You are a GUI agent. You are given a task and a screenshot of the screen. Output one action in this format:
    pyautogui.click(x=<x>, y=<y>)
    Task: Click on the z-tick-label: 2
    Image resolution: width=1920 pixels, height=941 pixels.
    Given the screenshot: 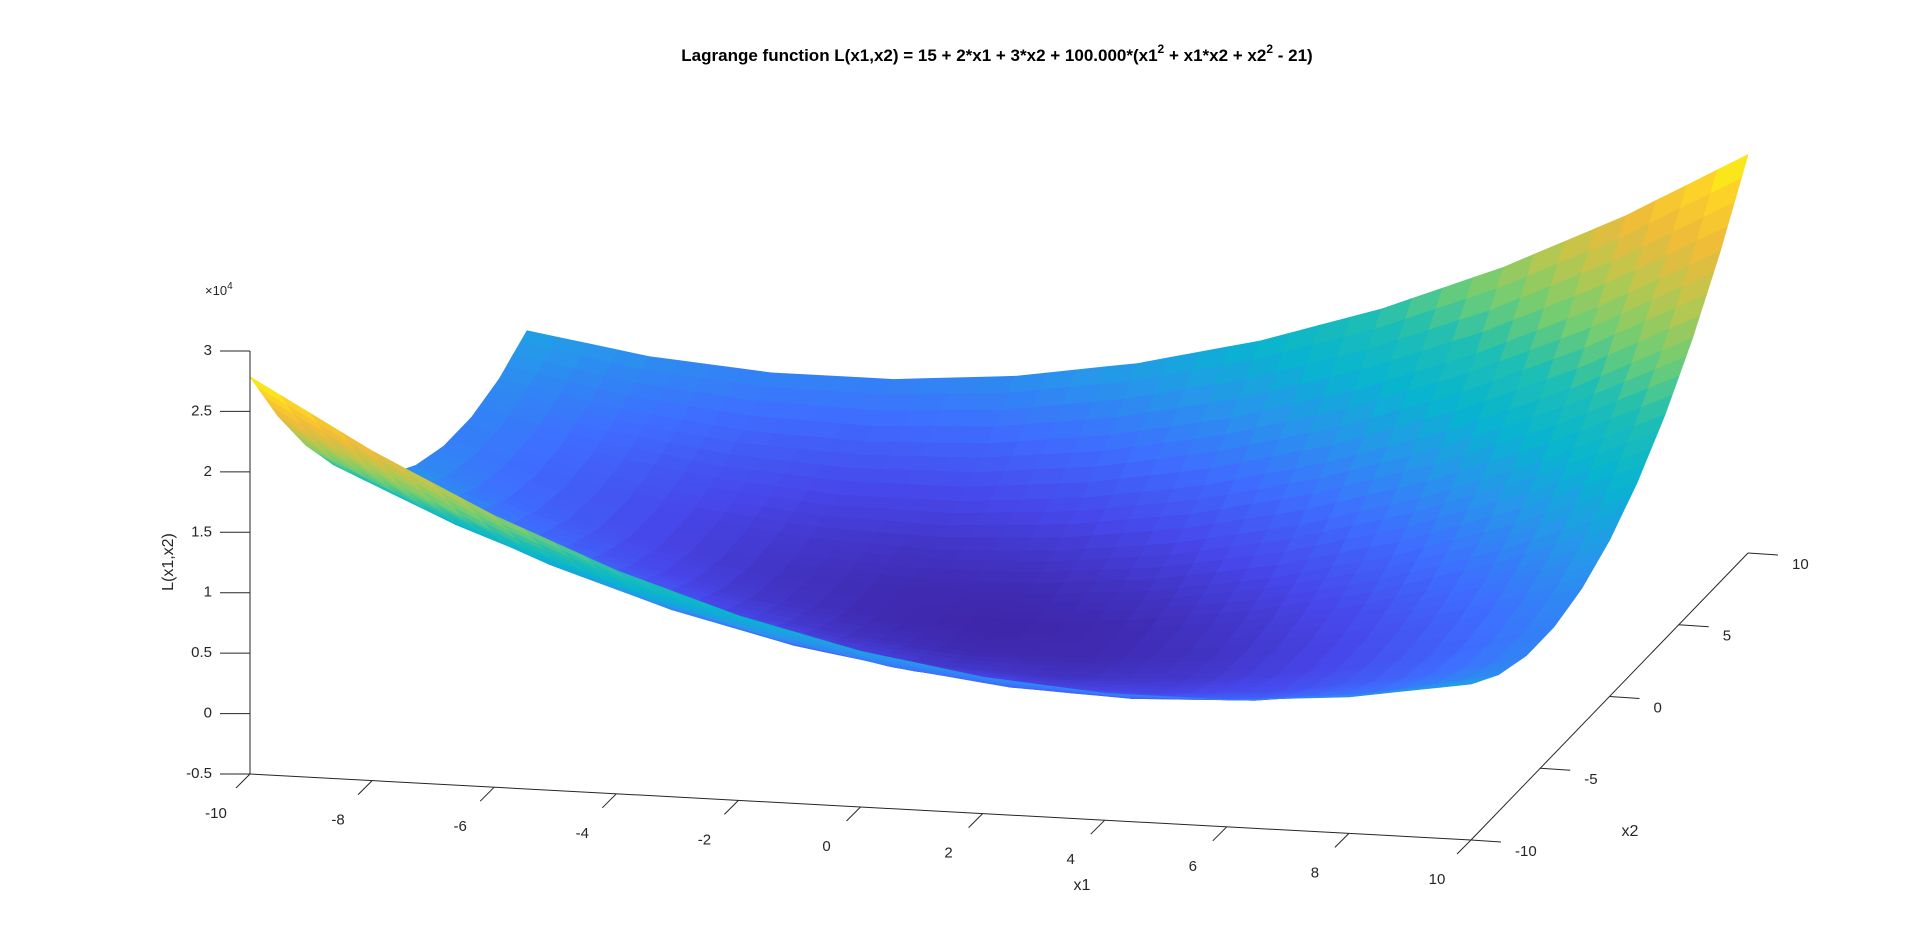 What is the action you would take?
    pyautogui.click(x=208, y=471)
    